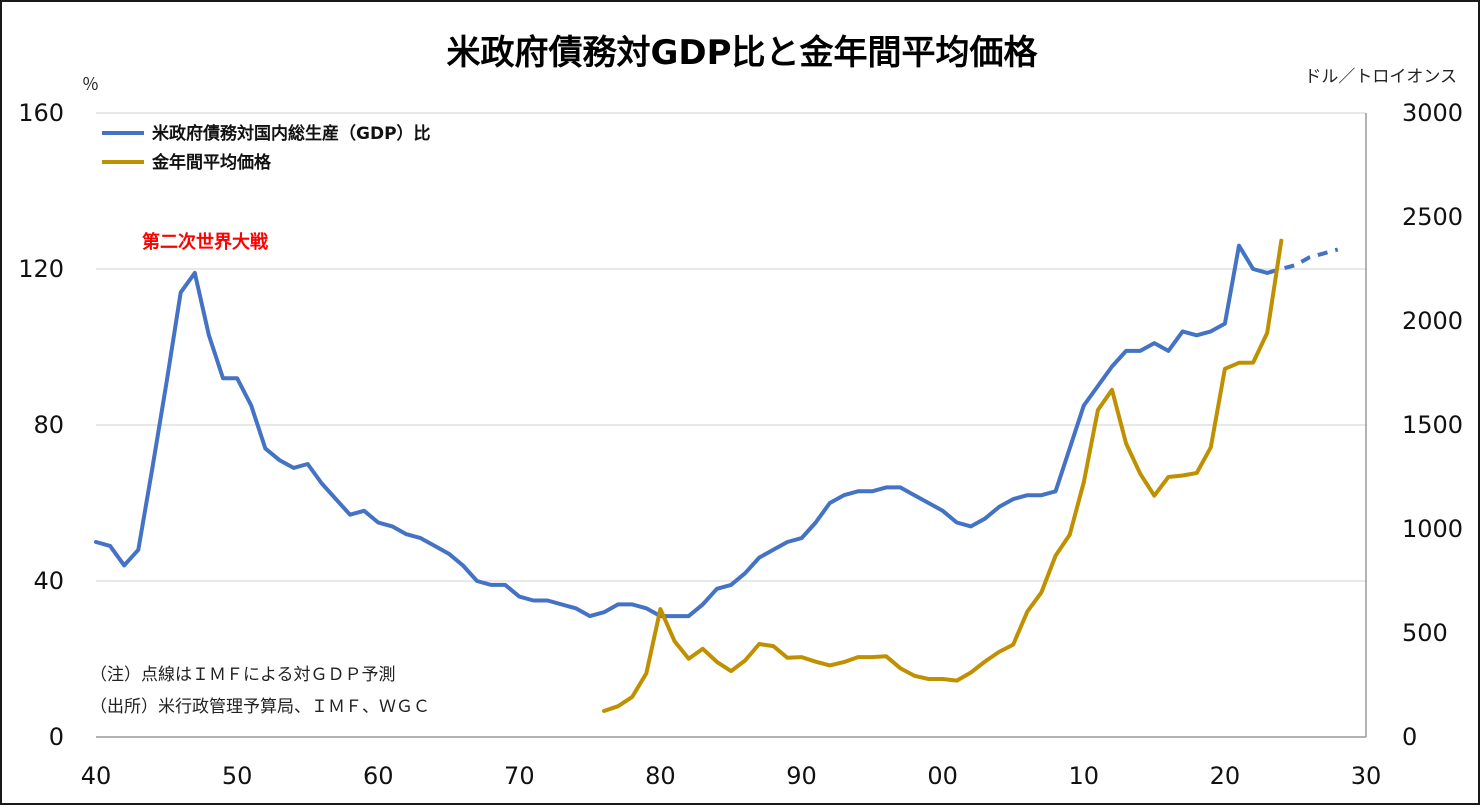 The image size is (1480, 805). I want to click on right-tick-label: 500, so click(1425, 633).